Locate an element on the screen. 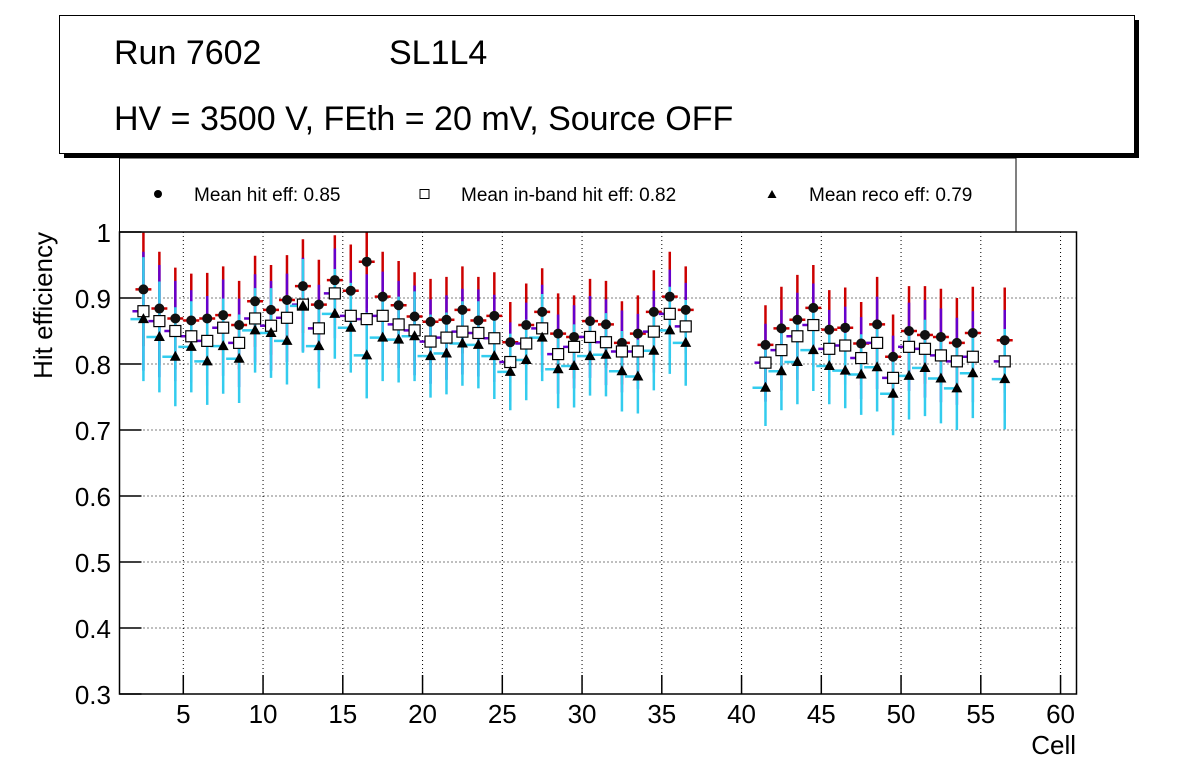 This screenshot has height=772, width=1196. x-axis-title: Cell is located at coordinates (1053, 745).